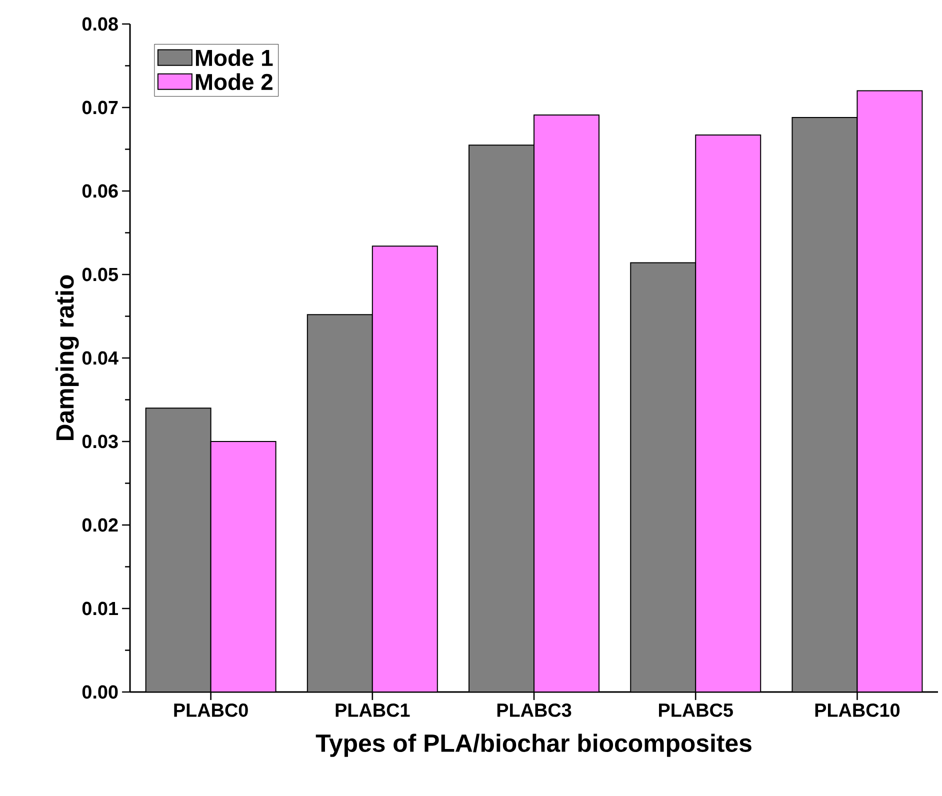  What do you see at coordinates (234, 57) in the screenshot?
I see `legend-label: Mode 1` at bounding box center [234, 57].